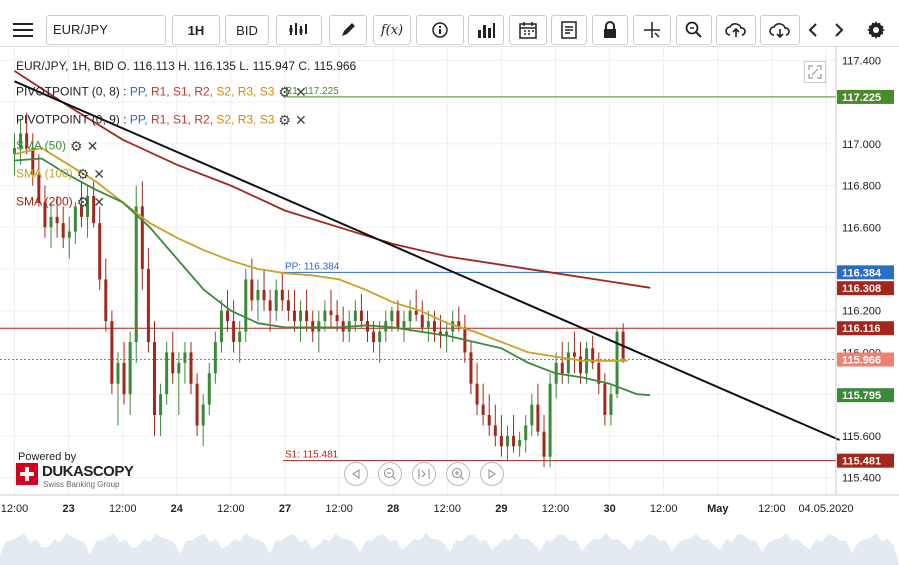 The image size is (899, 565). Describe the element at coordinates (861, 396) in the screenshot. I see `price-badge-label: 115.795` at that location.